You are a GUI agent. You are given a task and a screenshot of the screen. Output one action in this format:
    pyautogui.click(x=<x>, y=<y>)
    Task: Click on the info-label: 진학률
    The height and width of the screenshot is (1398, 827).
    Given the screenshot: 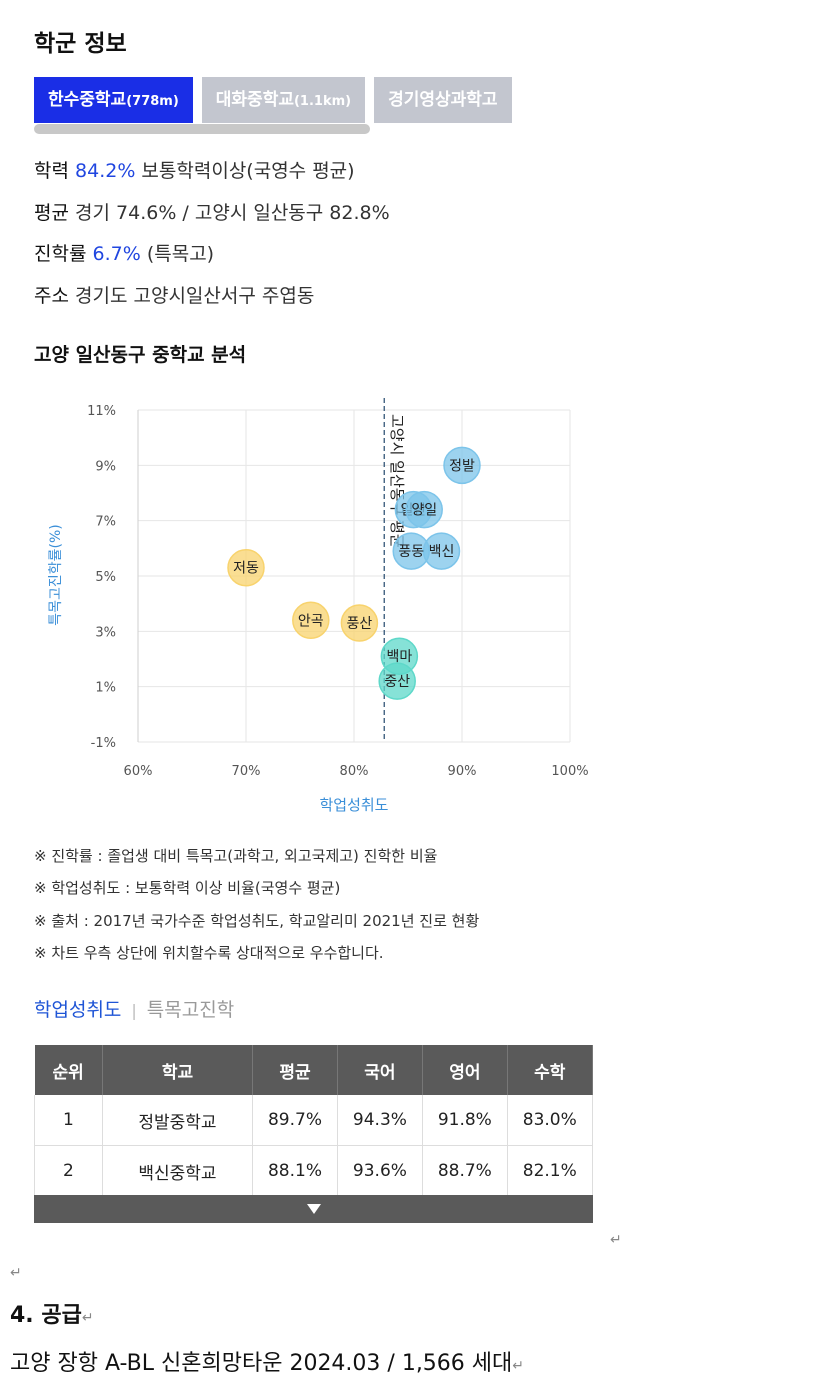 What is the action you would take?
    pyautogui.click(x=60, y=254)
    